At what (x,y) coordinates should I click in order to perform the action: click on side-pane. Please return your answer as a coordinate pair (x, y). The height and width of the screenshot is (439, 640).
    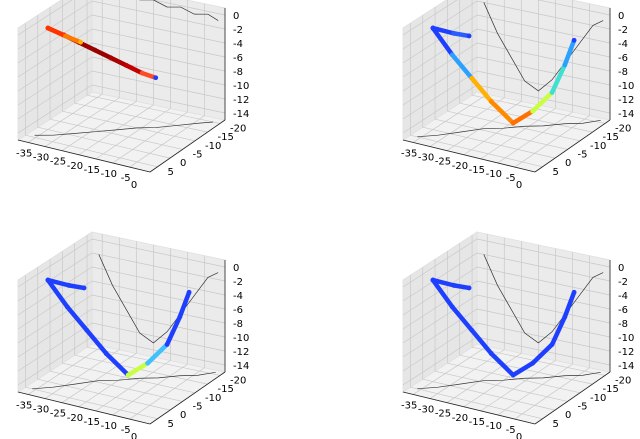
    Looking at the image, I should click on (55, 312).